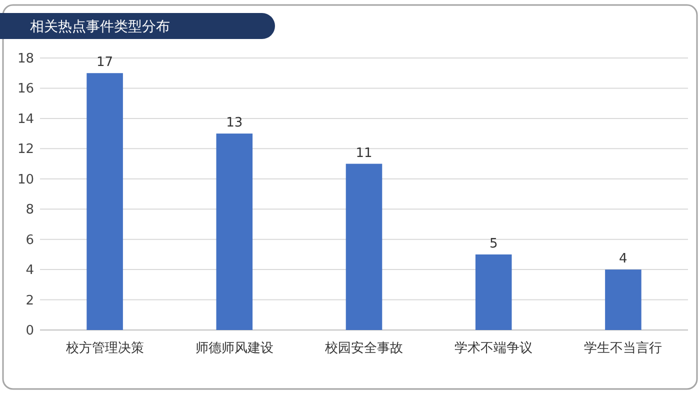 This screenshot has width=700, height=394. Describe the element at coordinates (30, 270) in the screenshot. I see `y-tick-label: 4` at that location.